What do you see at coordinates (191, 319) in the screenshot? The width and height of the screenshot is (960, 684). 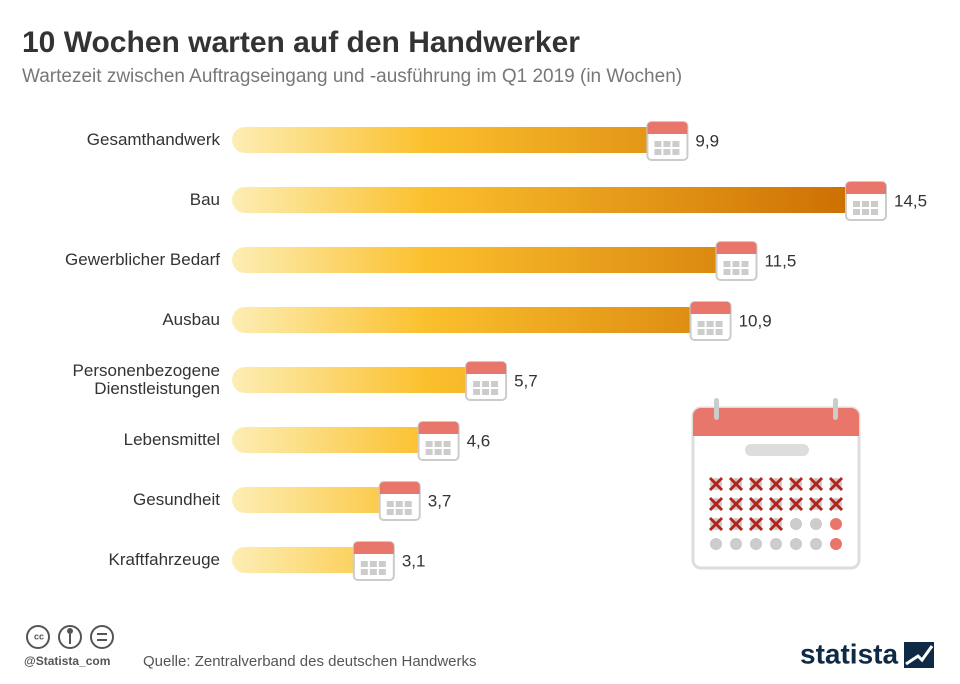 I see `category-label: Ausbau` at bounding box center [191, 319].